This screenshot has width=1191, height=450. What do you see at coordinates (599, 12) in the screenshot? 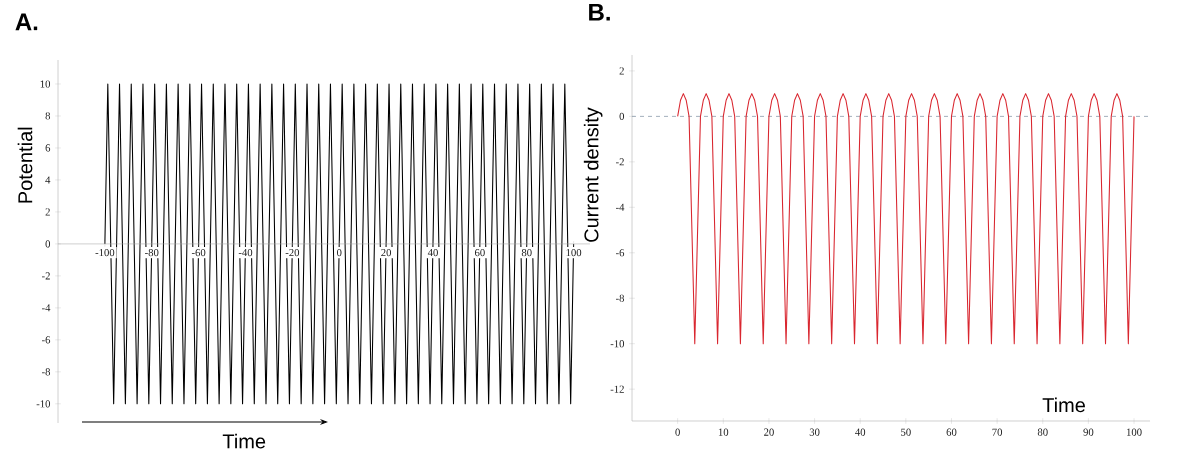
I see `chart-title: B.` at bounding box center [599, 12].